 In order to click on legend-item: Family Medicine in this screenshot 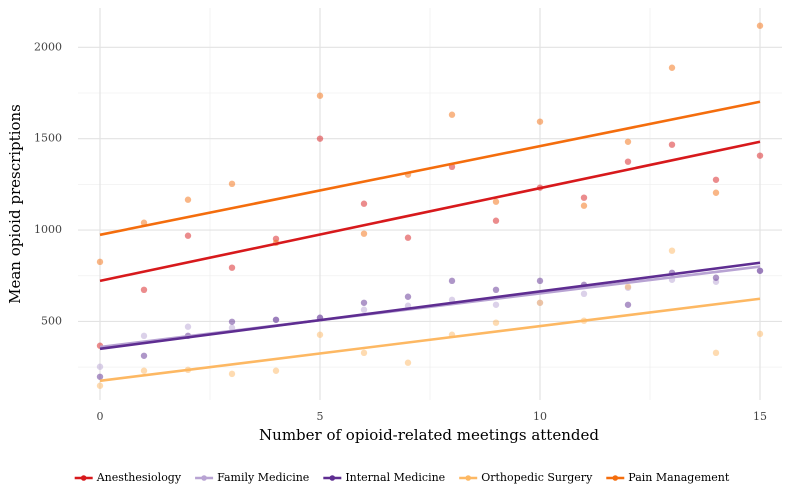, I will do `click(252, 477)`.